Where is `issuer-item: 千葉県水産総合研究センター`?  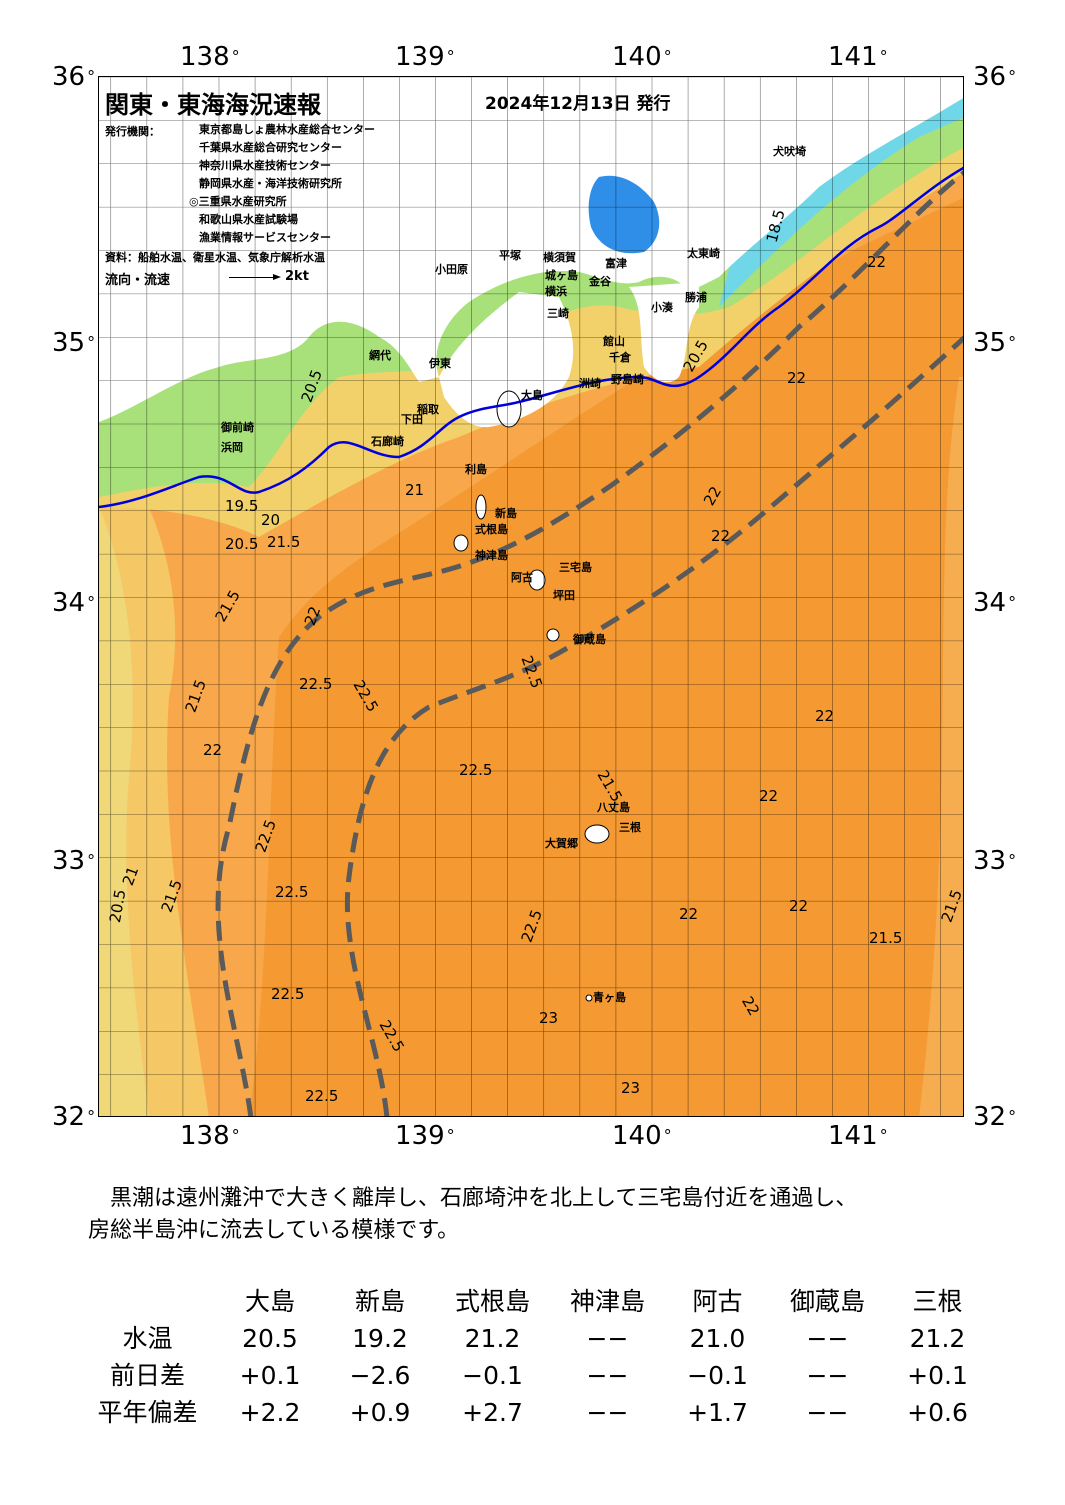
issuer-item: 千葉県水産総合研究センター is located at coordinates (270, 147).